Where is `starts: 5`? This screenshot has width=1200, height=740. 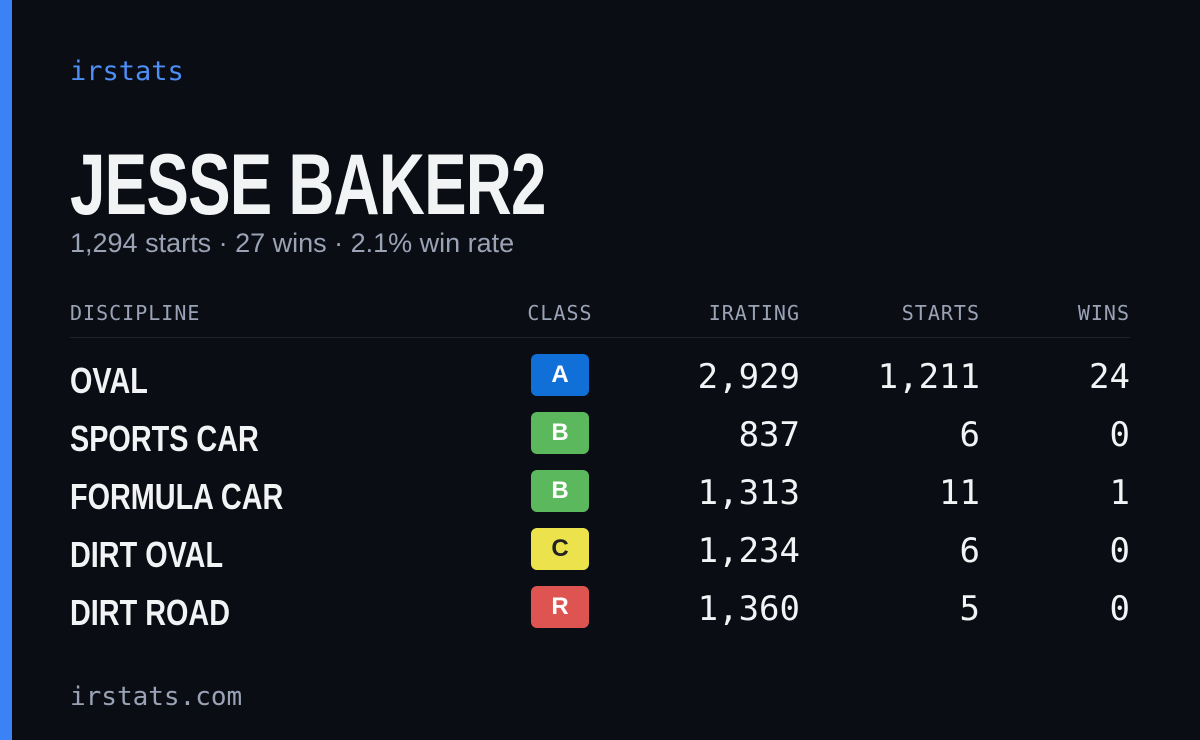 starts: 5 is located at coordinates (969, 609).